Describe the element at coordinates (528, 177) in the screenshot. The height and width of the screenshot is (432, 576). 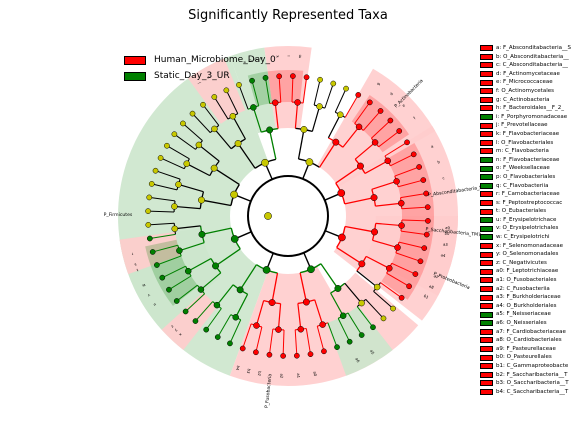
I see `taxa-key-item: p: O_Flavobacteriales` at that location.